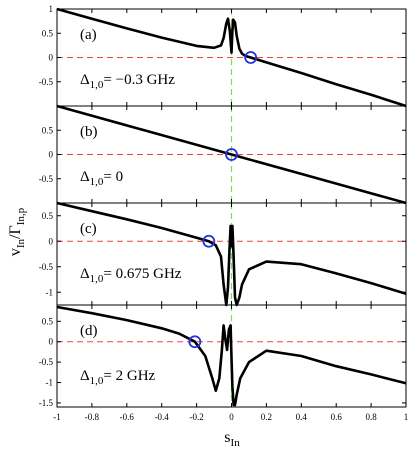  I want to click on panel-label: (b), so click(89, 132).